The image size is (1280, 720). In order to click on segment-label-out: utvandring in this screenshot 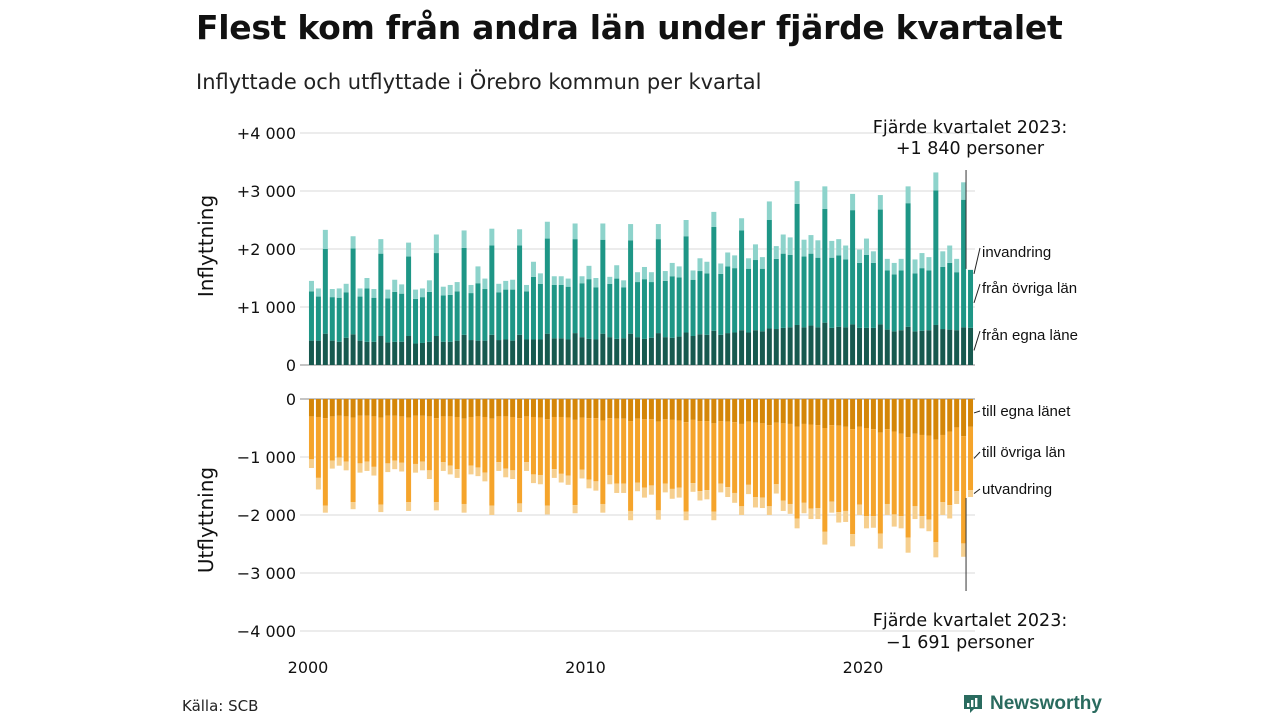, I will do `click(1017, 489)`.